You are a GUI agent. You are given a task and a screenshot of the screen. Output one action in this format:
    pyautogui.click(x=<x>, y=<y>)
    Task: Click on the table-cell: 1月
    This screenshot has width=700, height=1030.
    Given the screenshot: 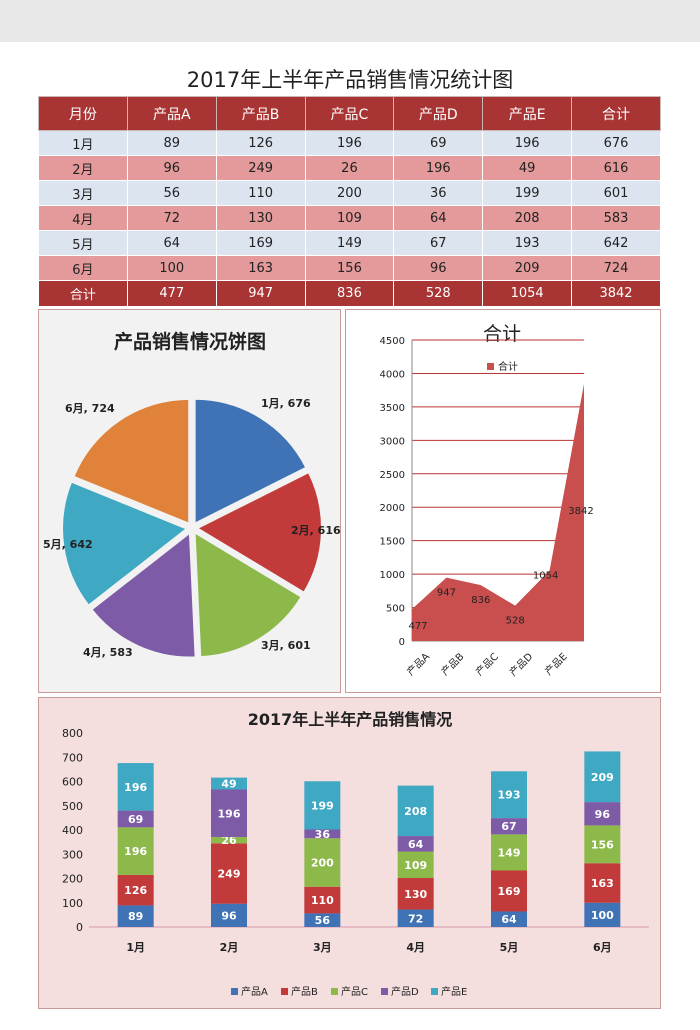 What is the action you would take?
    pyautogui.click(x=83, y=143)
    